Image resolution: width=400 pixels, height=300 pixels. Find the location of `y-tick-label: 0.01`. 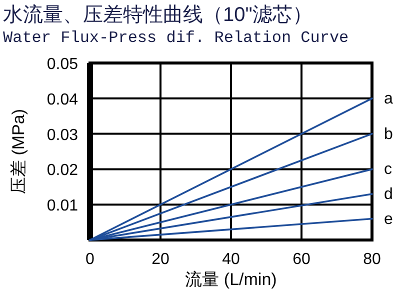

y-tick-label: 0.01 is located at coordinates (62, 206).